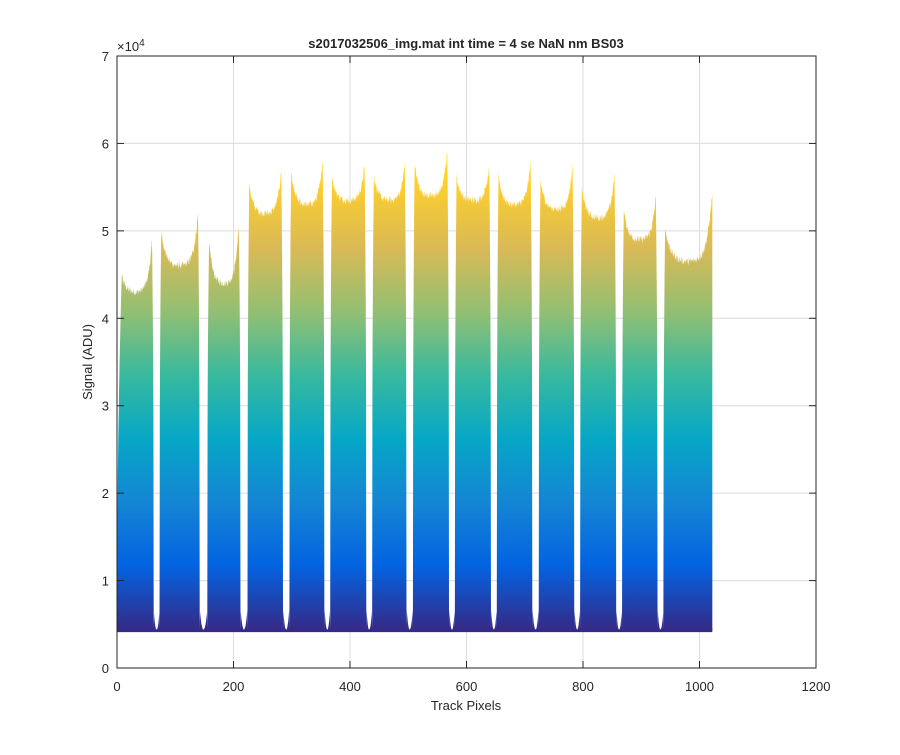  What do you see at coordinates (699, 686) in the screenshot?
I see `x-tick-label: 1000` at bounding box center [699, 686].